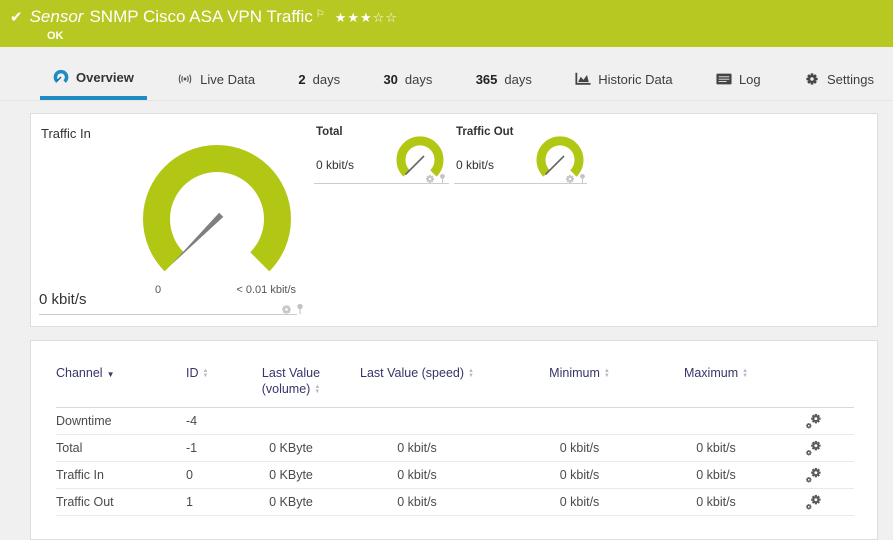 This screenshot has height=540, width=893. What do you see at coordinates (320, 14) in the screenshot?
I see `priority-flag-icon: ⚐` at bounding box center [320, 14].